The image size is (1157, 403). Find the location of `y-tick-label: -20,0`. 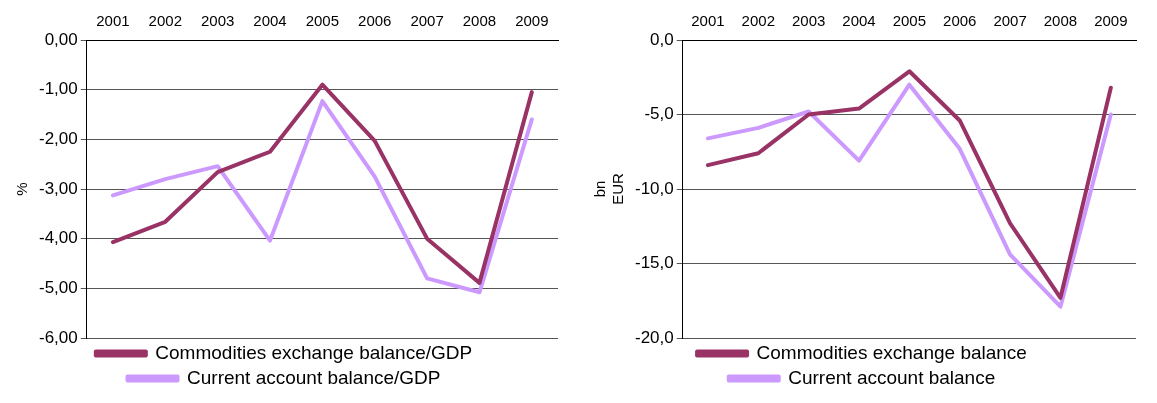

y-tick-label: -20,0 is located at coordinates (654, 337).